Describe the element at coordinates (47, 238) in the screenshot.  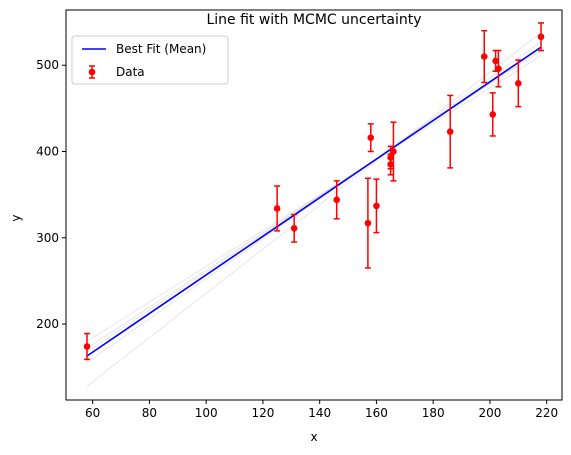
I see `y-tick-label: 300` at that location.